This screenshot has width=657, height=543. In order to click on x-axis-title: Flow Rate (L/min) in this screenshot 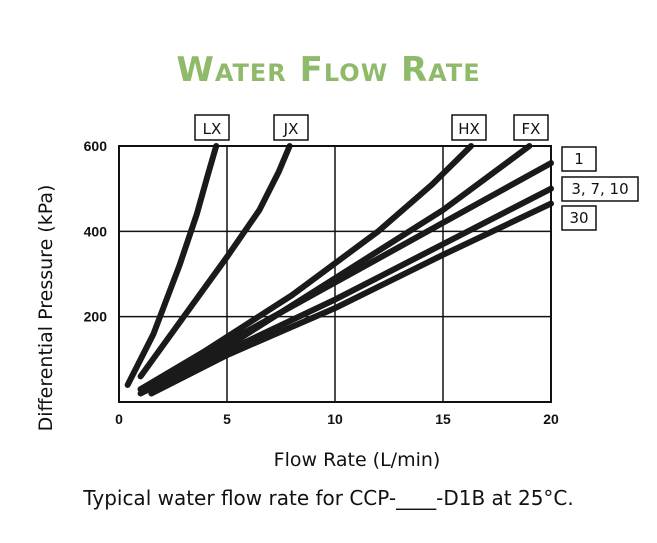, I will do `click(357, 460)`.